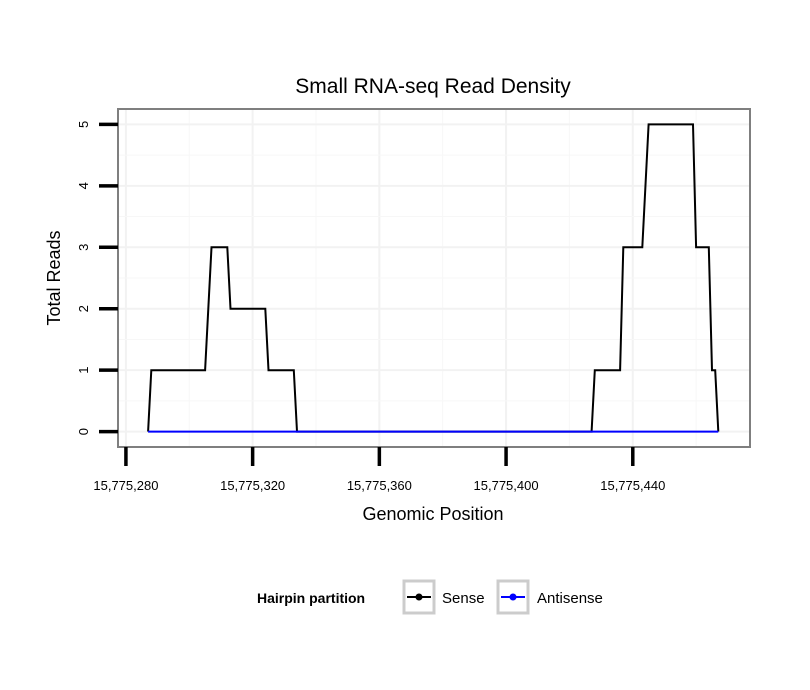  Describe the element at coordinates (311, 598) in the screenshot. I see `legend-title: Hairpin partition` at that location.